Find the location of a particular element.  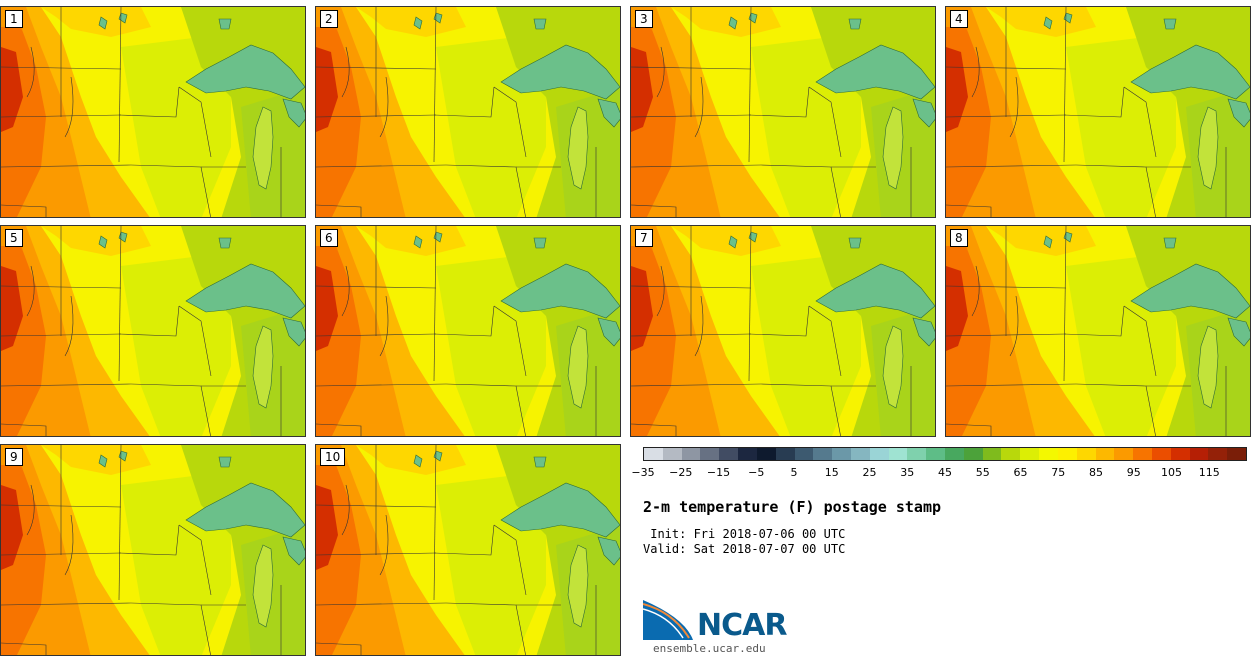

stamp-panel-5: 5 is located at coordinates (153, 331).